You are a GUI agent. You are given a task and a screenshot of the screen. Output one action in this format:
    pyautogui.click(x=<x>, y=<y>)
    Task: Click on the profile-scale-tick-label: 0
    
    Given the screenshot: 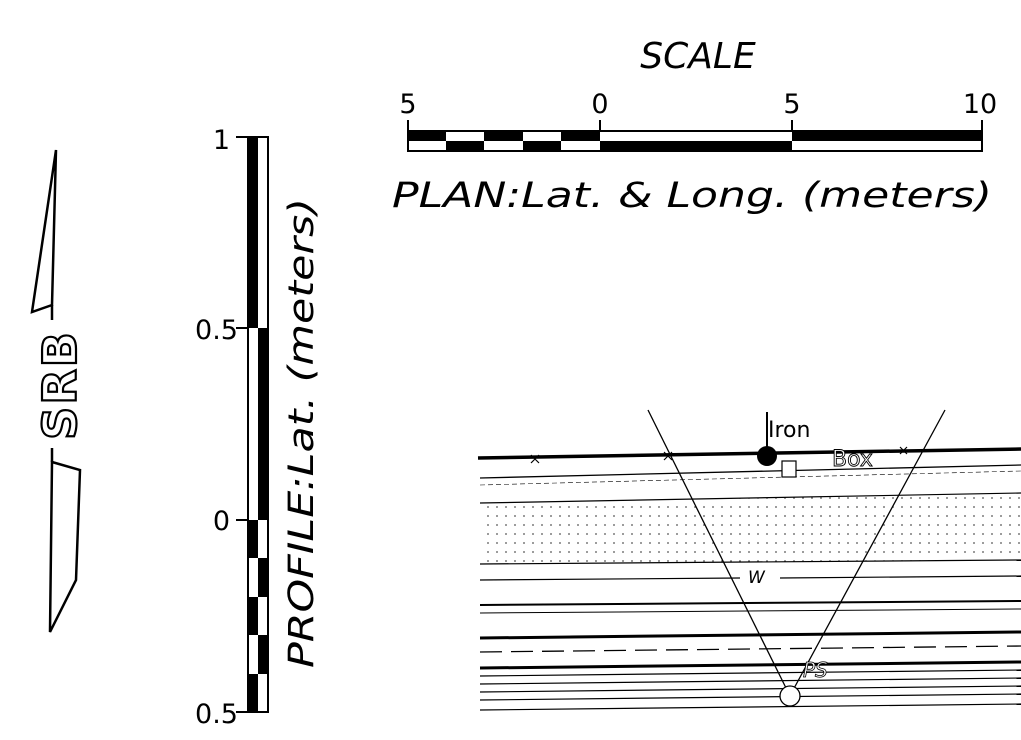 What is the action you would take?
    pyautogui.click(x=221, y=521)
    